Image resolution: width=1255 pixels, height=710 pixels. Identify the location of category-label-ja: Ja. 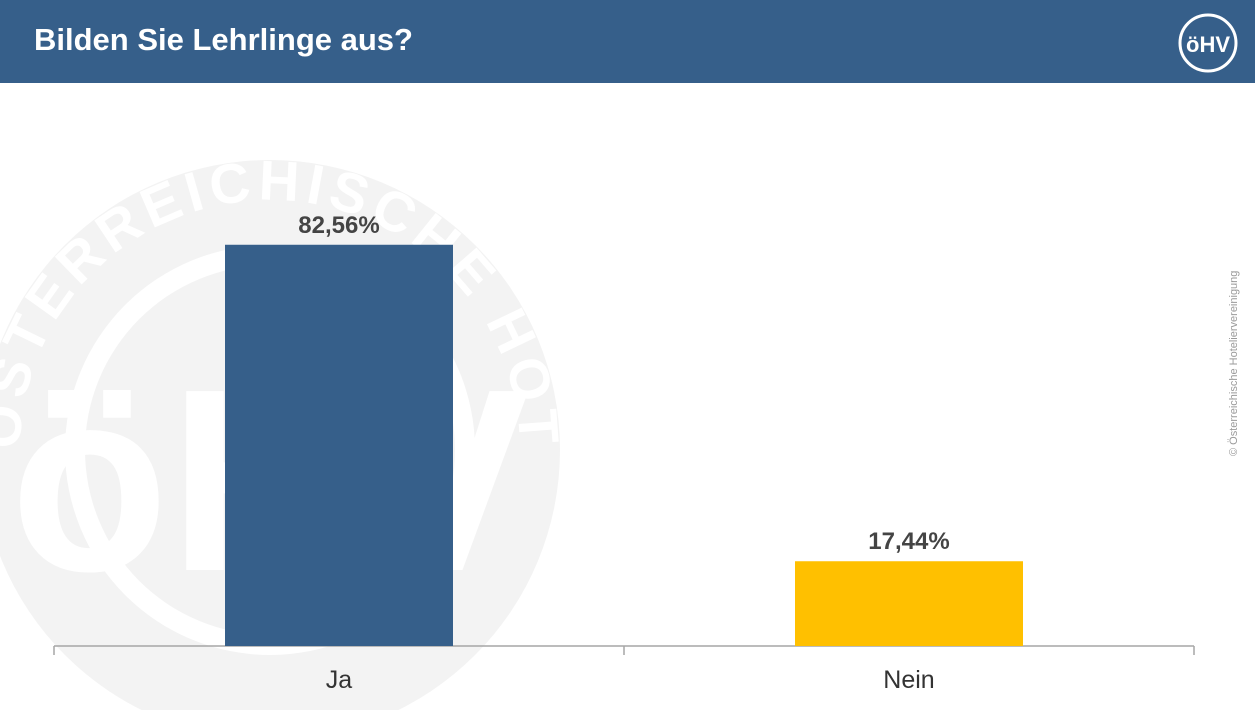
(339, 680).